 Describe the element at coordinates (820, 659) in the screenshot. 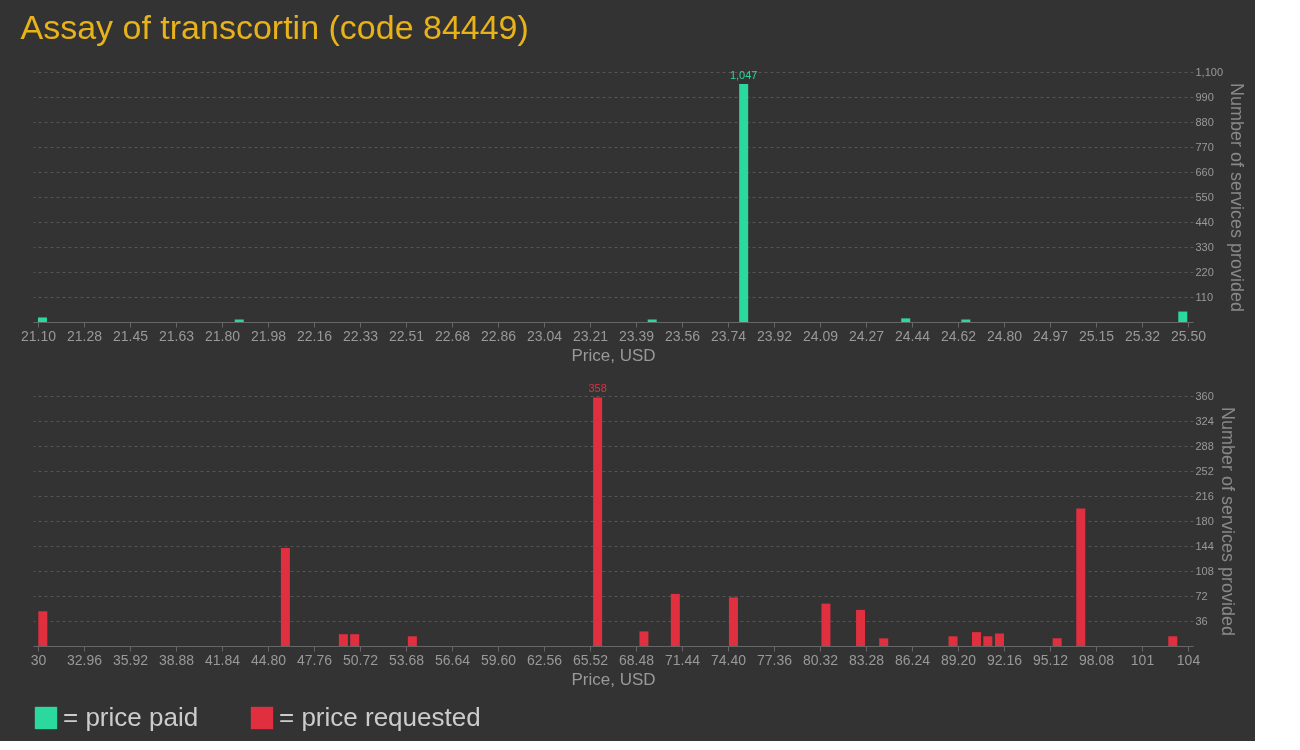

I see `x-tick-label: 80.32` at that location.